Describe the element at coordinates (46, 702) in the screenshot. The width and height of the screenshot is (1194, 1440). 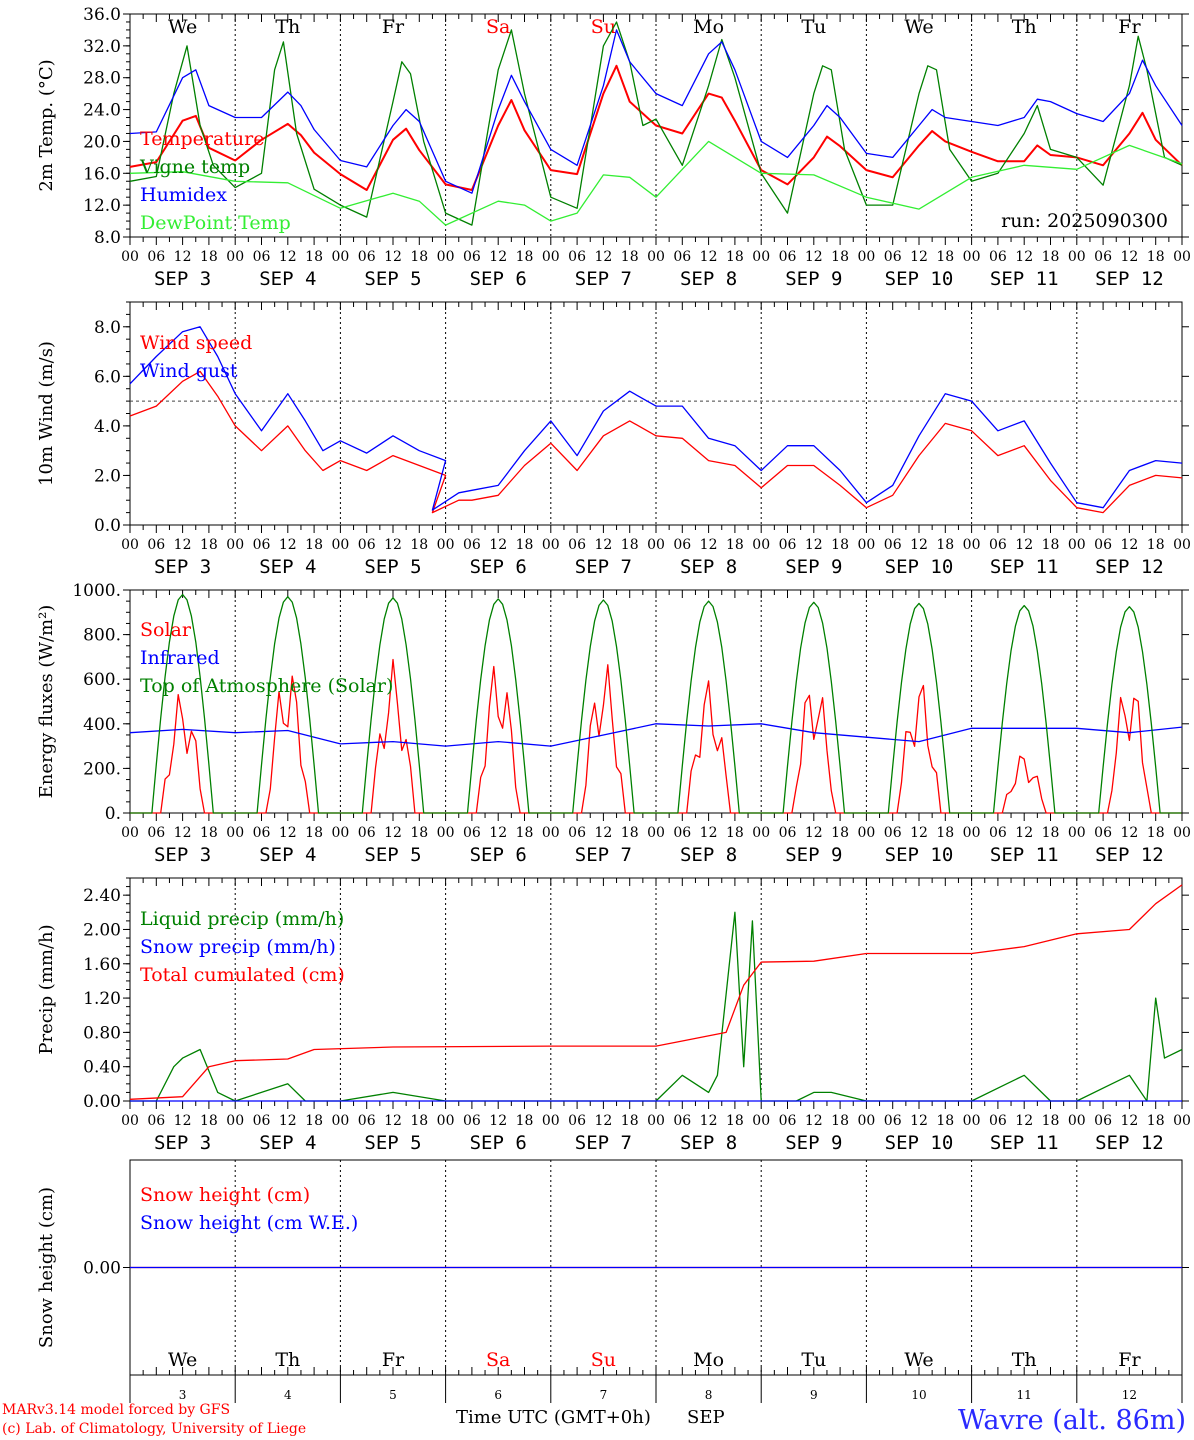
I see `y-axis-label: Energy fluxes (W/m²)` at that location.